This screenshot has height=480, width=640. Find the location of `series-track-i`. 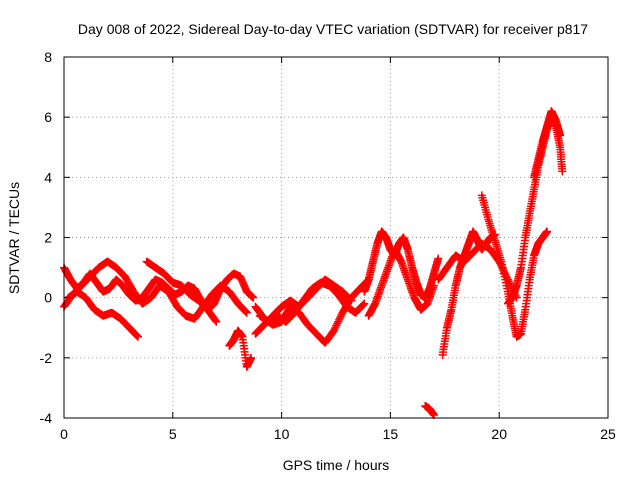

series-track-i is located at coordinates (401, 264).